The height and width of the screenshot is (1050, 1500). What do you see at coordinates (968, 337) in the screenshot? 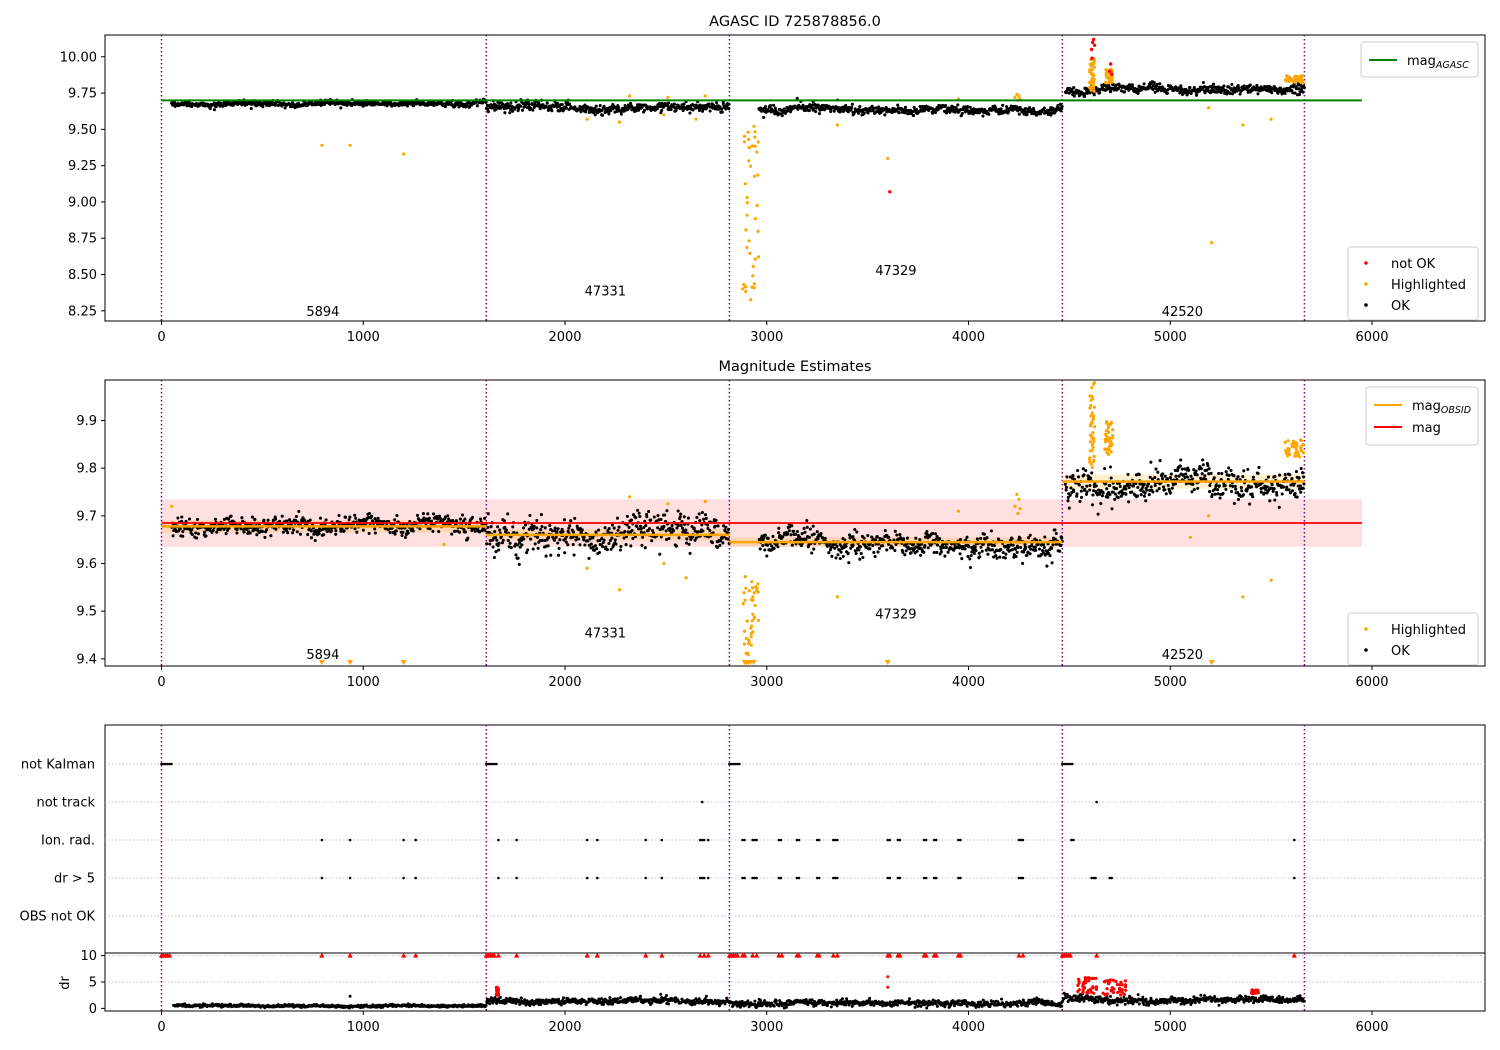
I see `agasc-x-tick-label: 4000` at bounding box center [968, 337].